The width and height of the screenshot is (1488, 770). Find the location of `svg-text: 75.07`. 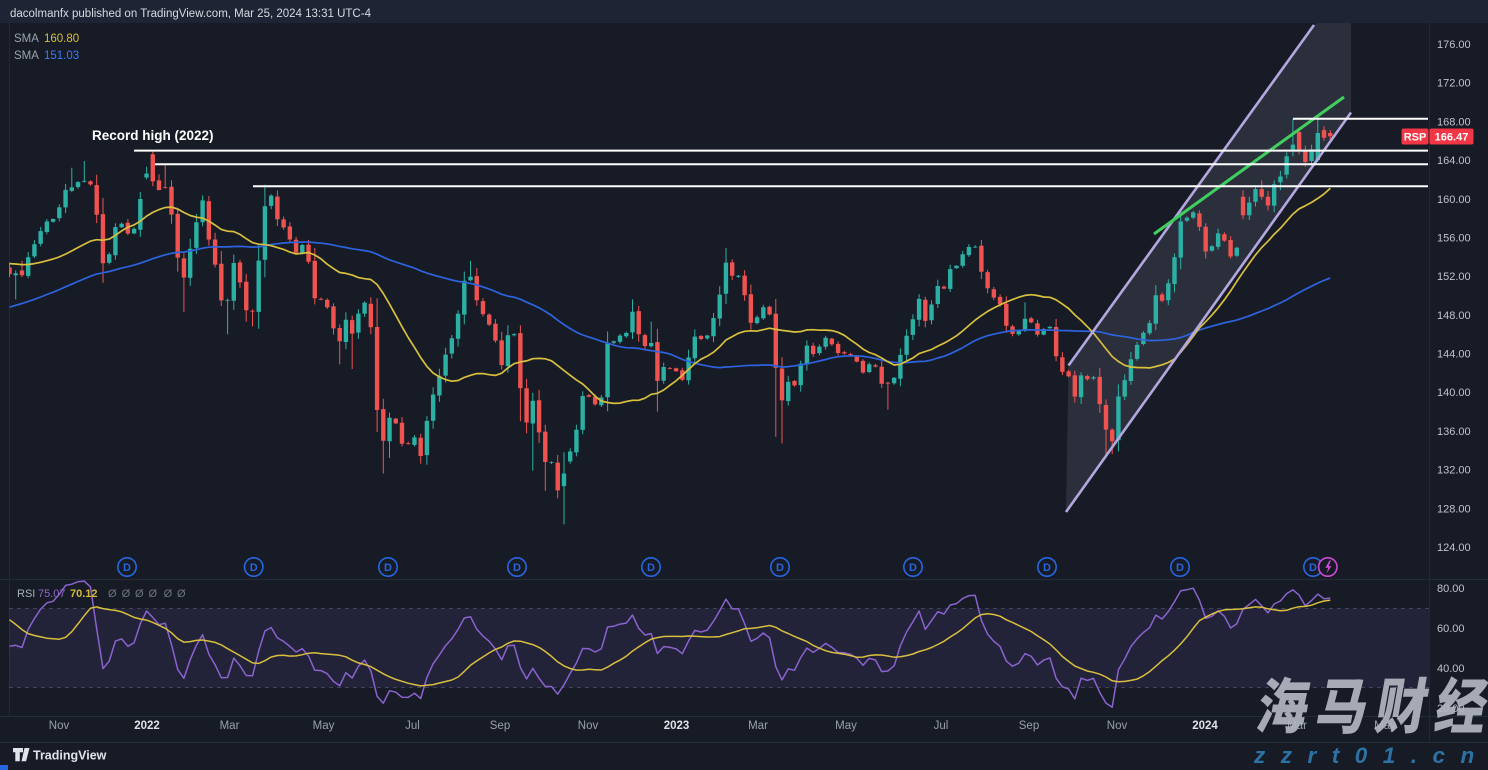

svg-text: 75.07 is located at coordinates (52, 594).